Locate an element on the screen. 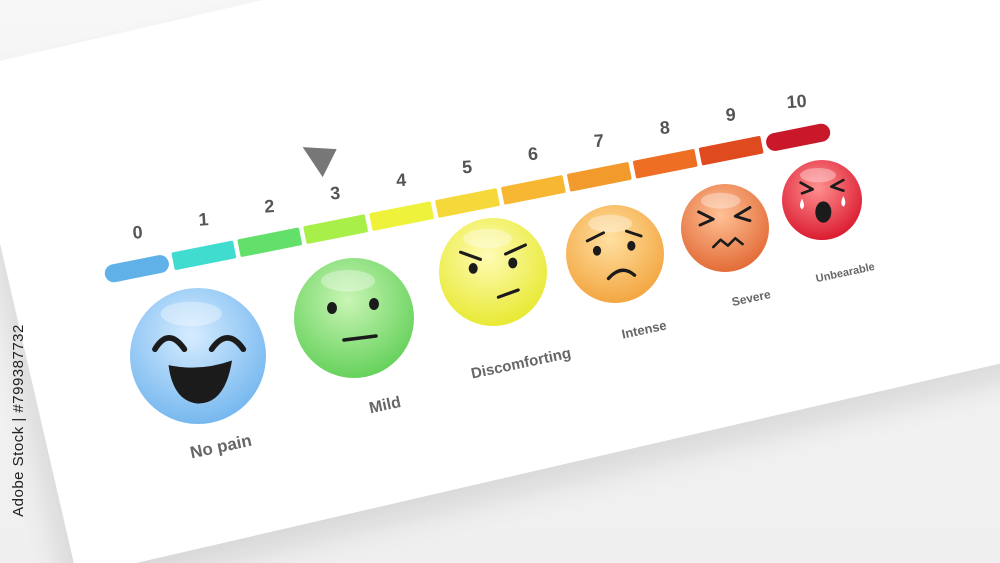  scale-number-9: 9 is located at coordinates (730, 114).